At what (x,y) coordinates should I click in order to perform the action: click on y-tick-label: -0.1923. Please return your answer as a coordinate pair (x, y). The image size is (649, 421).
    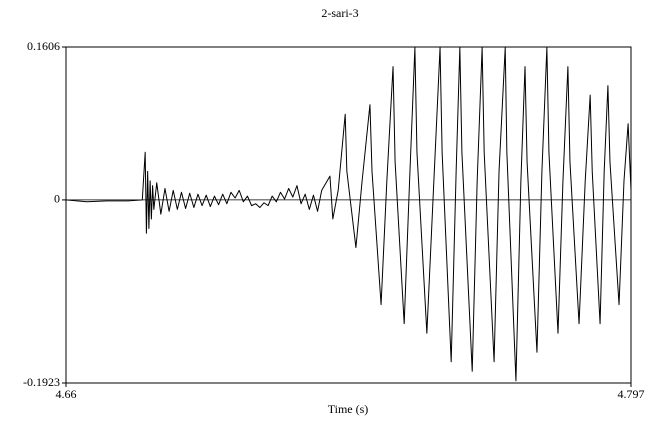
    Looking at the image, I should click on (41, 382).